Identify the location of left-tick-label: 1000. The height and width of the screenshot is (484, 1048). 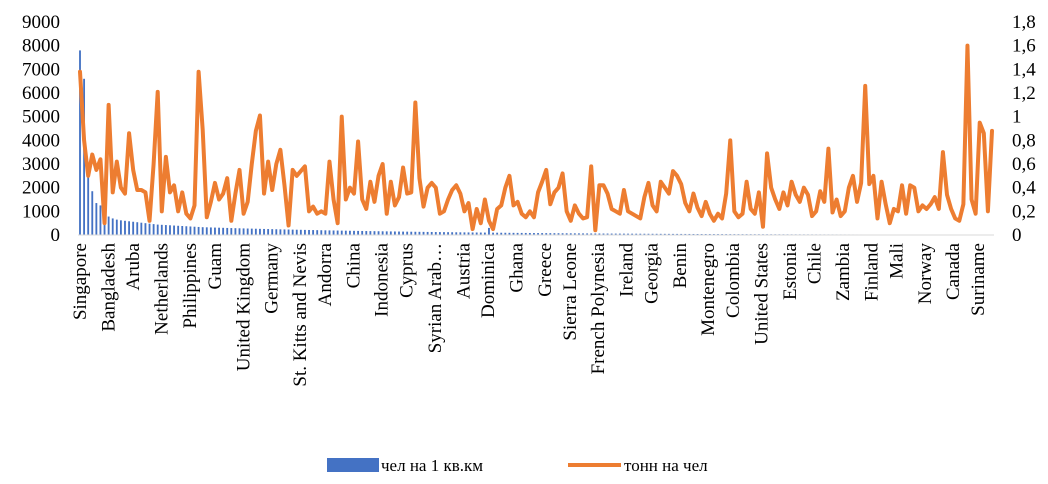
(41, 211).